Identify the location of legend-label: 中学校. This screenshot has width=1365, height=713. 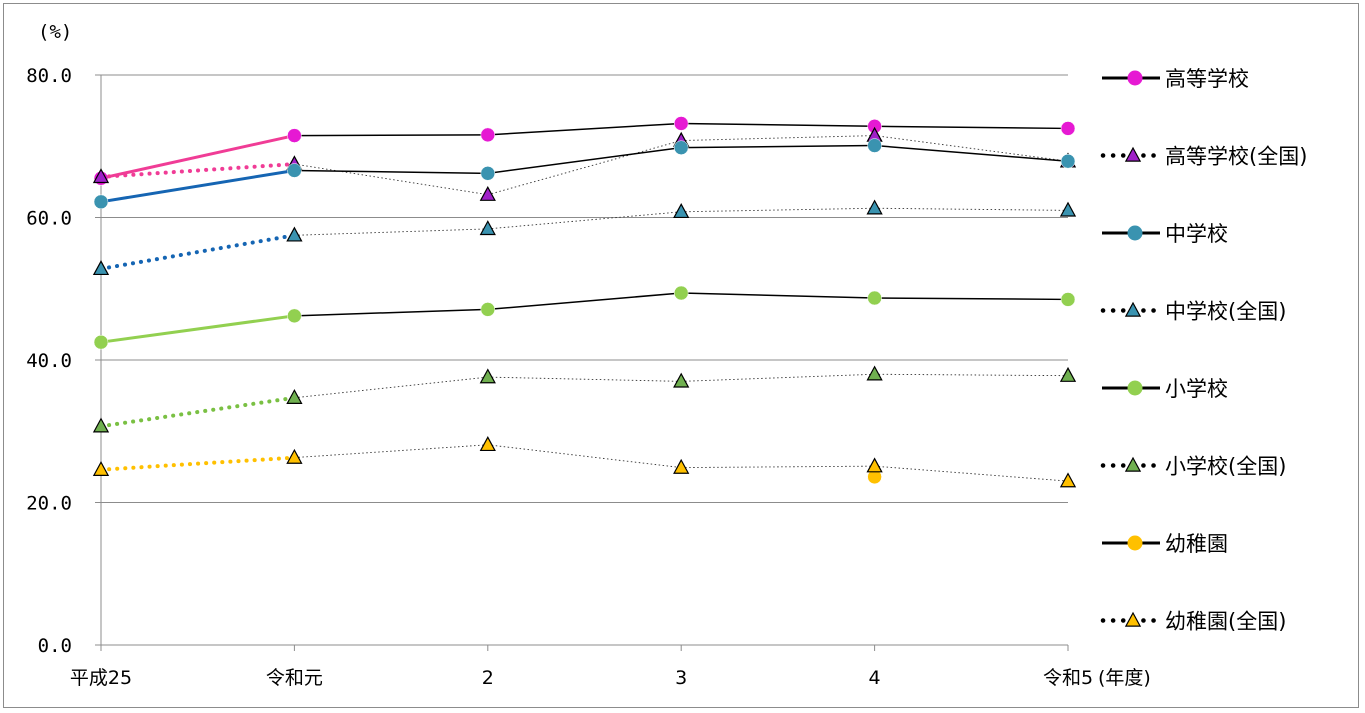
(1196, 234).